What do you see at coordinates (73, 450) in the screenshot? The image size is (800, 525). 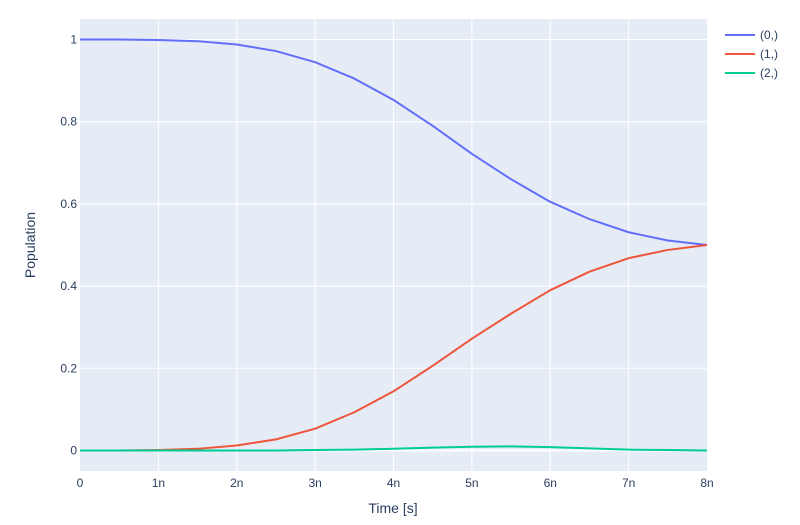 I see `y-tick-label: 0` at bounding box center [73, 450].